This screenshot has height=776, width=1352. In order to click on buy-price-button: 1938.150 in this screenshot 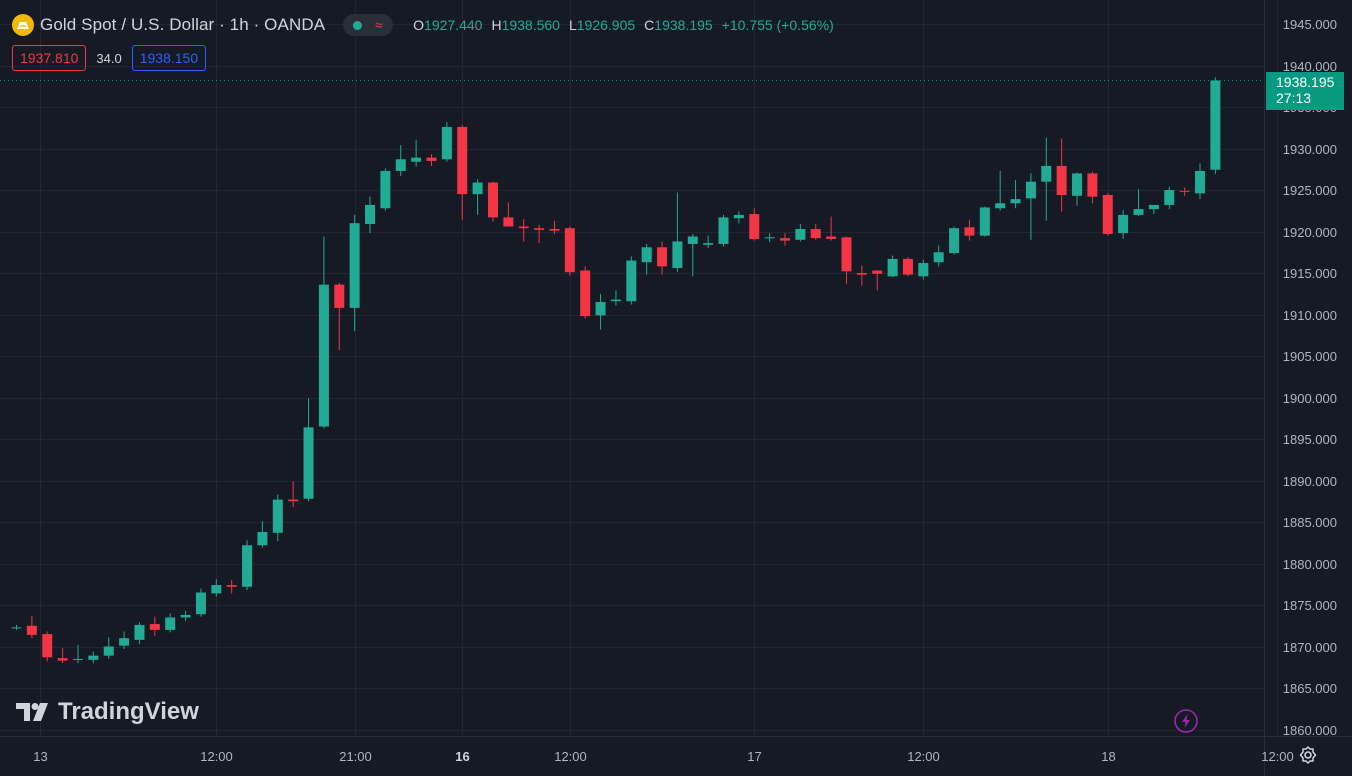, I will do `click(169, 58)`.